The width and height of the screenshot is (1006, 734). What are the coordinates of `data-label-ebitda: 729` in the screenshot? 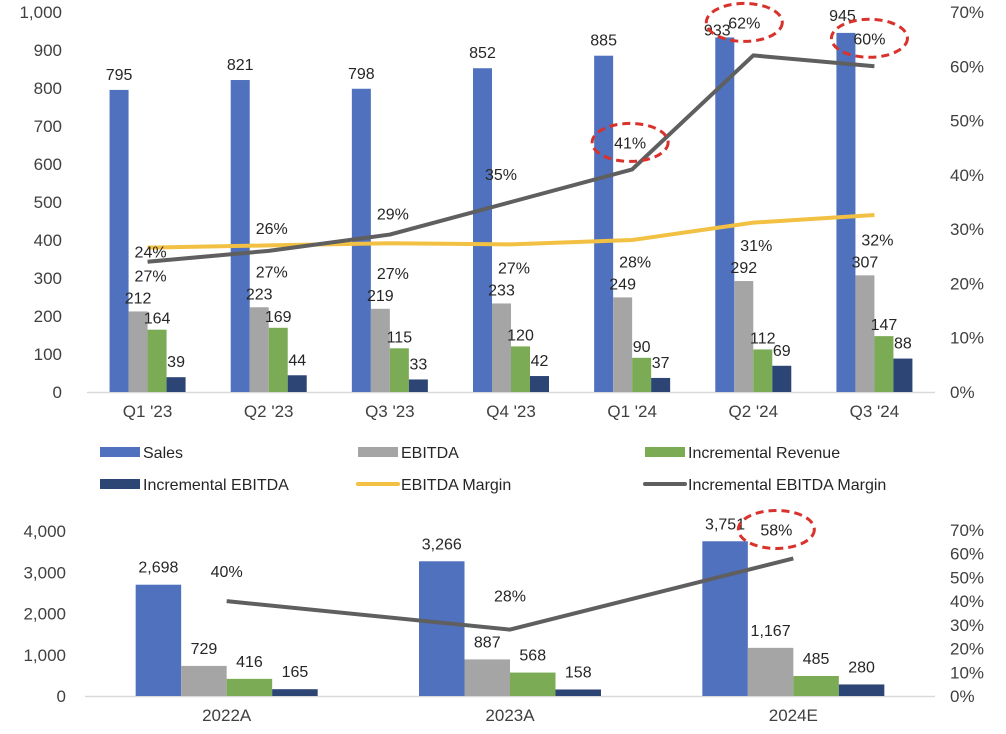 It's located at (204, 649).